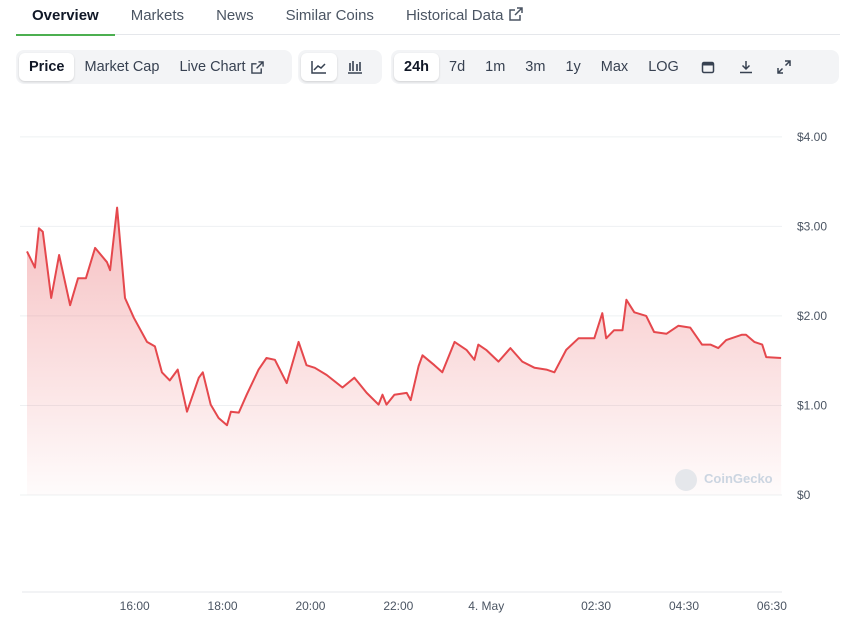 Image resolution: width=865 pixels, height=622 pixels. I want to click on tab: Similar Coins, so click(329, 15).